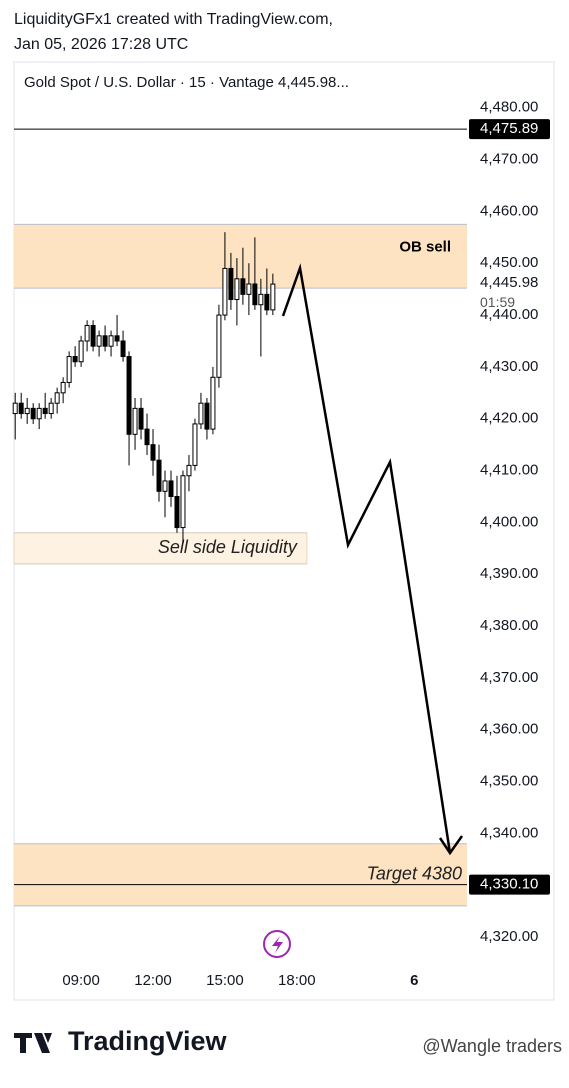 The width and height of the screenshot is (569, 1088). I want to click on last-price-label: 4,445.98, so click(509, 282).